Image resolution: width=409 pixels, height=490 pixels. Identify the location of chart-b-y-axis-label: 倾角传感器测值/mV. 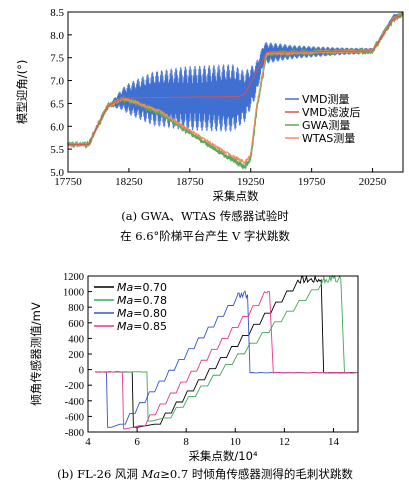
(36, 354).